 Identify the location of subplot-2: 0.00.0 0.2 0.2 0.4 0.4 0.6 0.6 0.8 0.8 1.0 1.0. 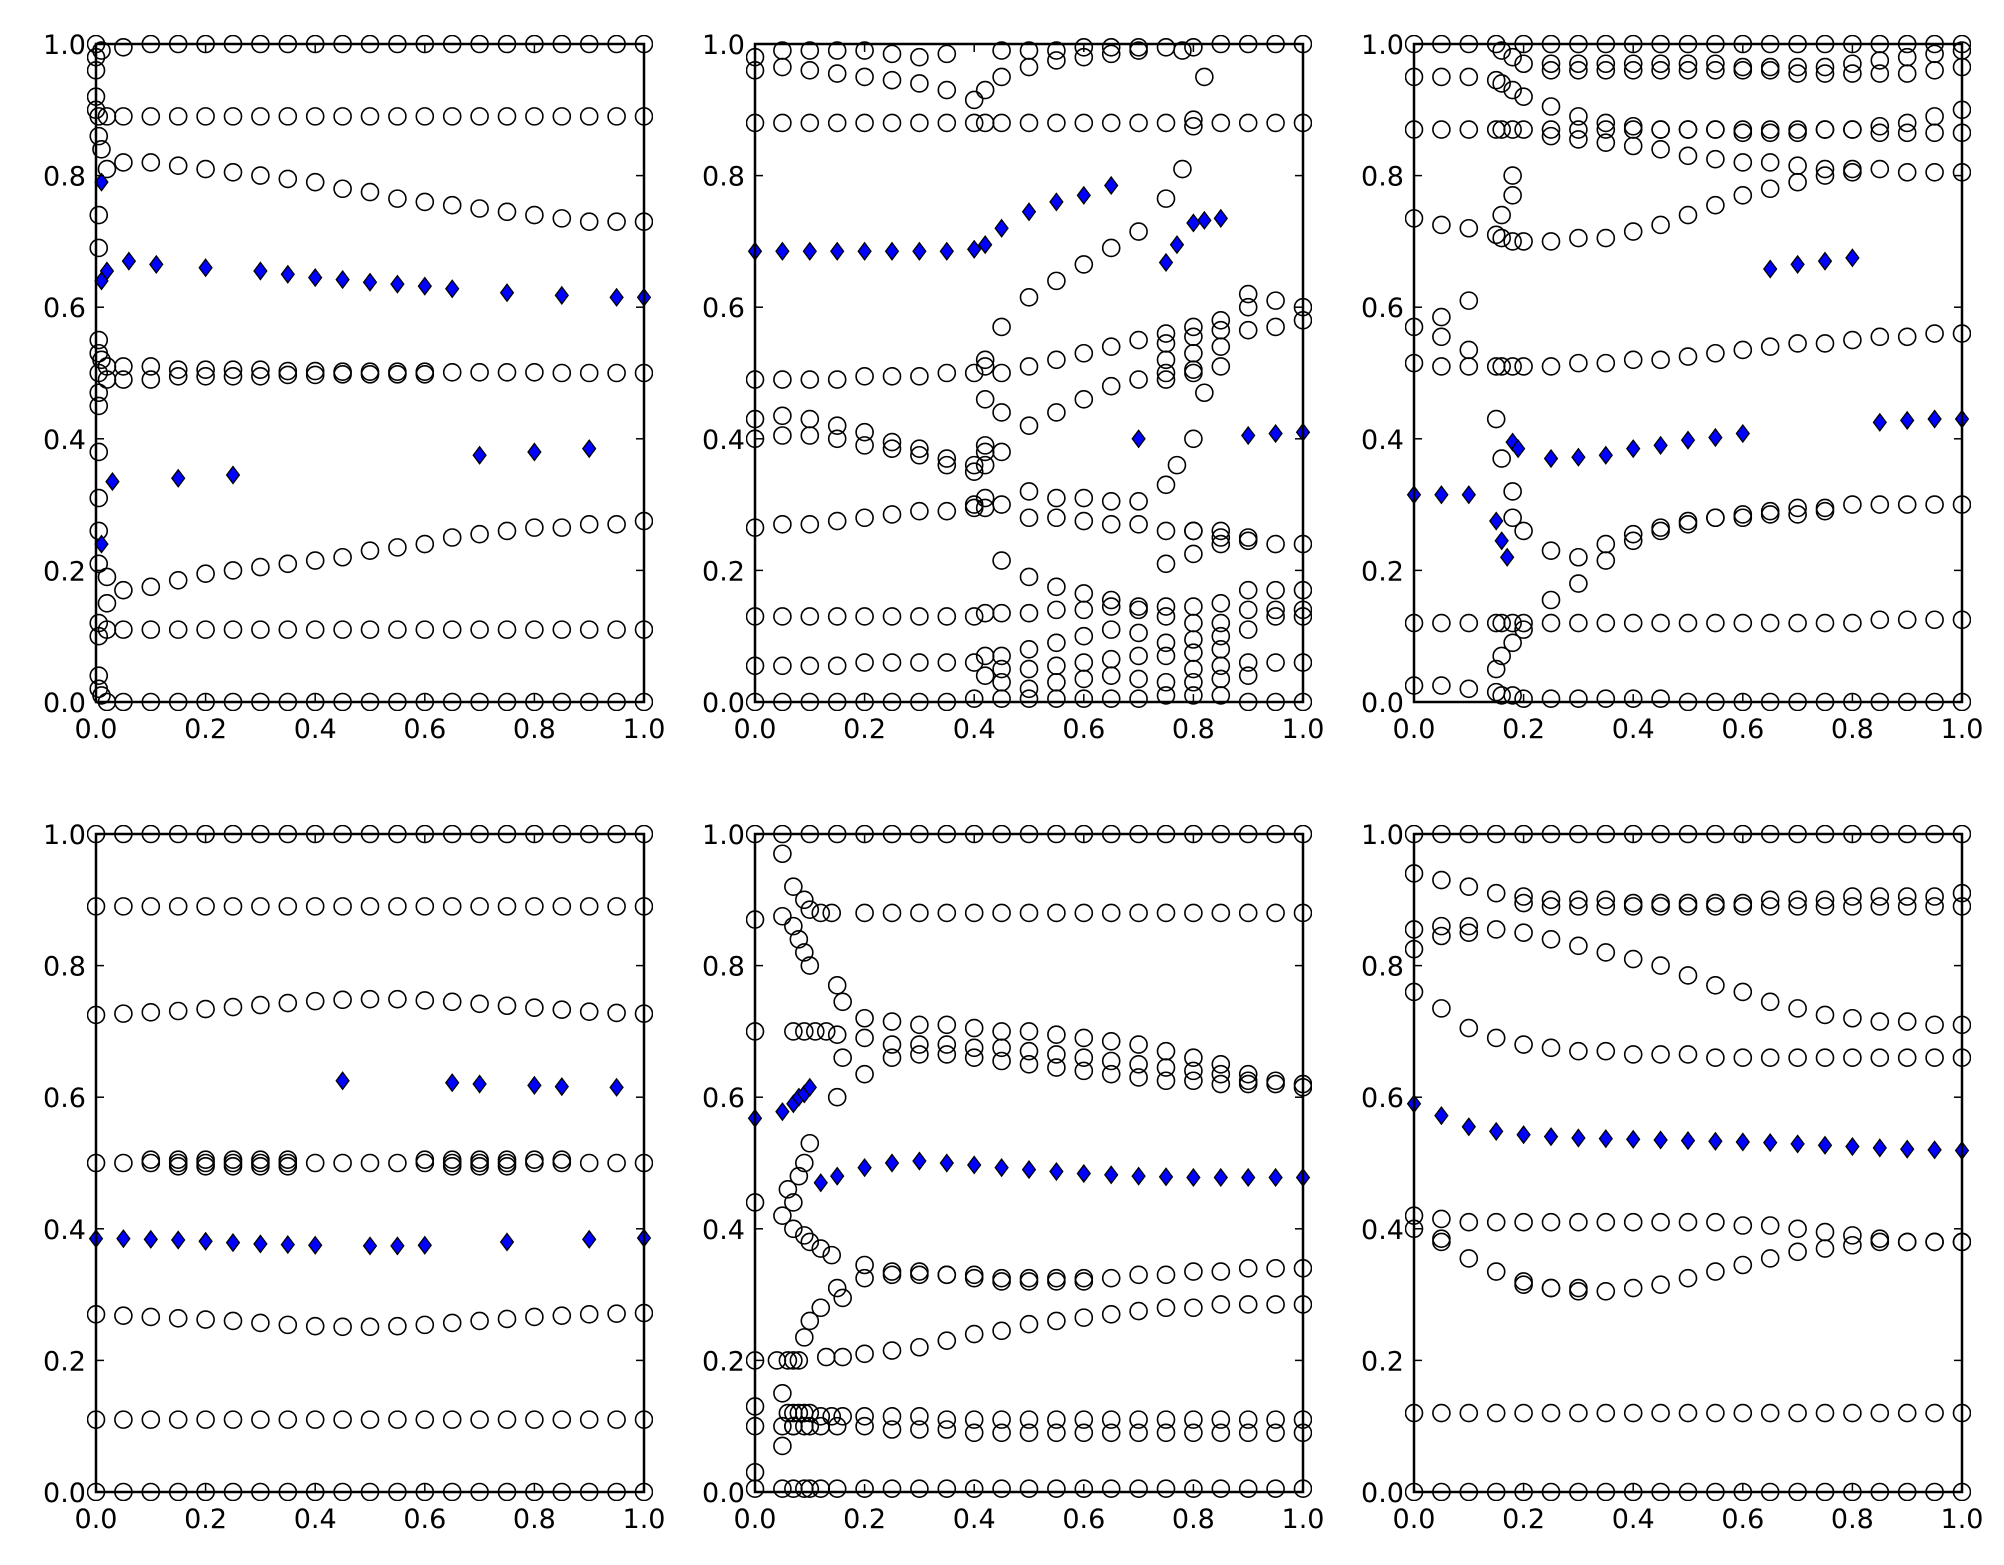
(1013, 387).